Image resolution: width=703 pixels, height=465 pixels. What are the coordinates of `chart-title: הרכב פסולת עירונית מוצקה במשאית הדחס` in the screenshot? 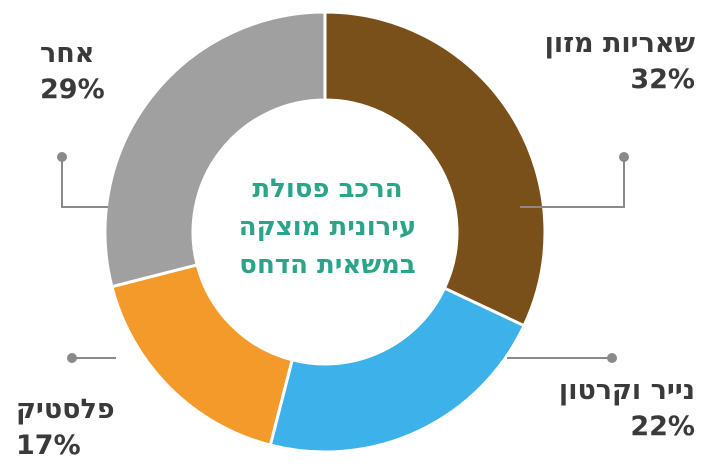 It's located at (327, 227).